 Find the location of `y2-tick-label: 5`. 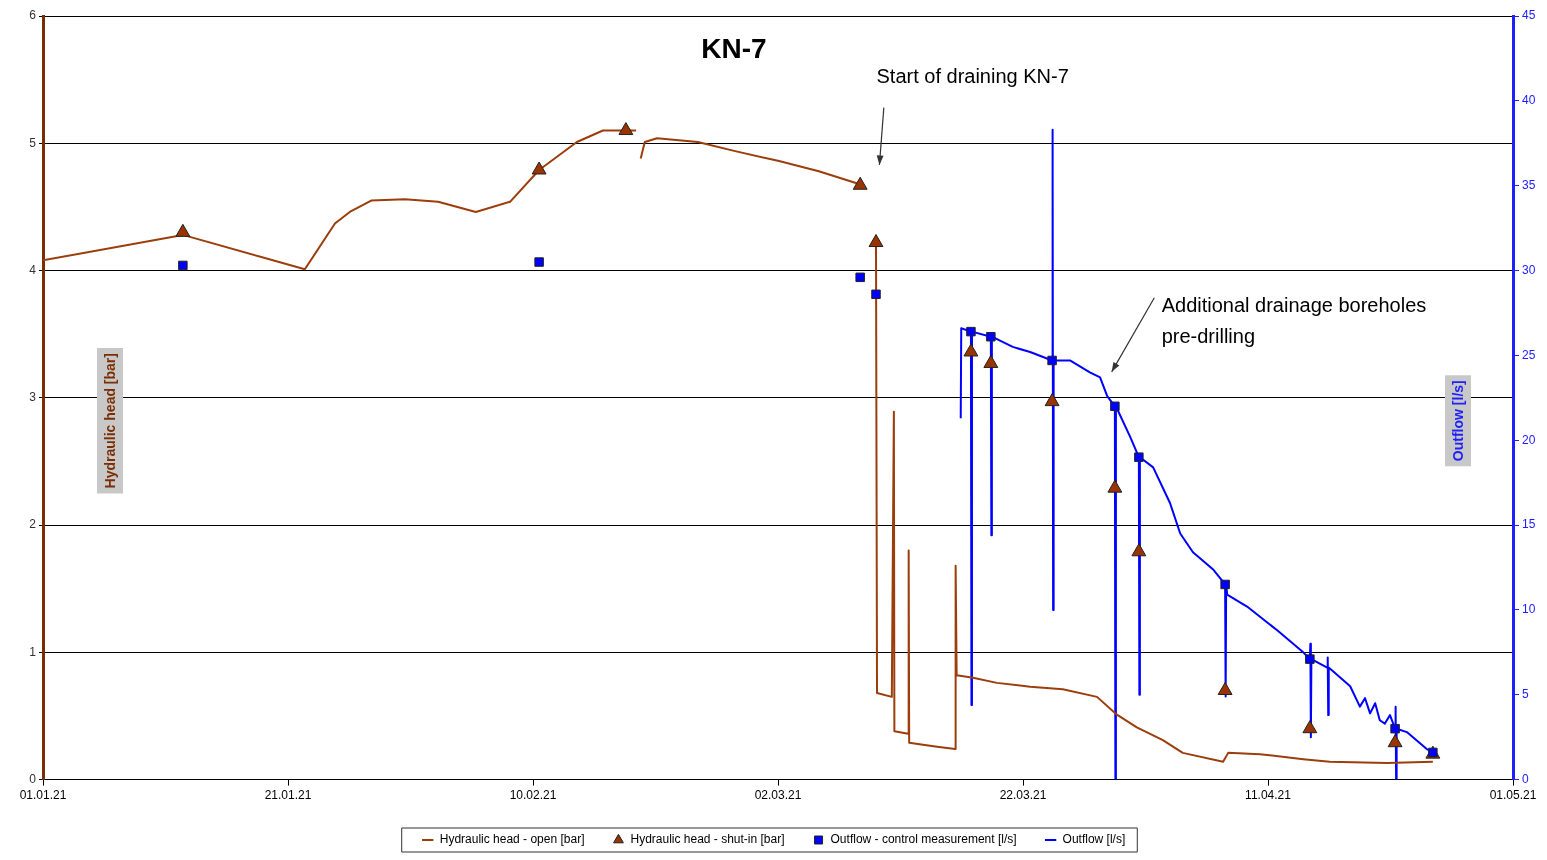

y2-tick-label: 5 is located at coordinates (1525, 694).